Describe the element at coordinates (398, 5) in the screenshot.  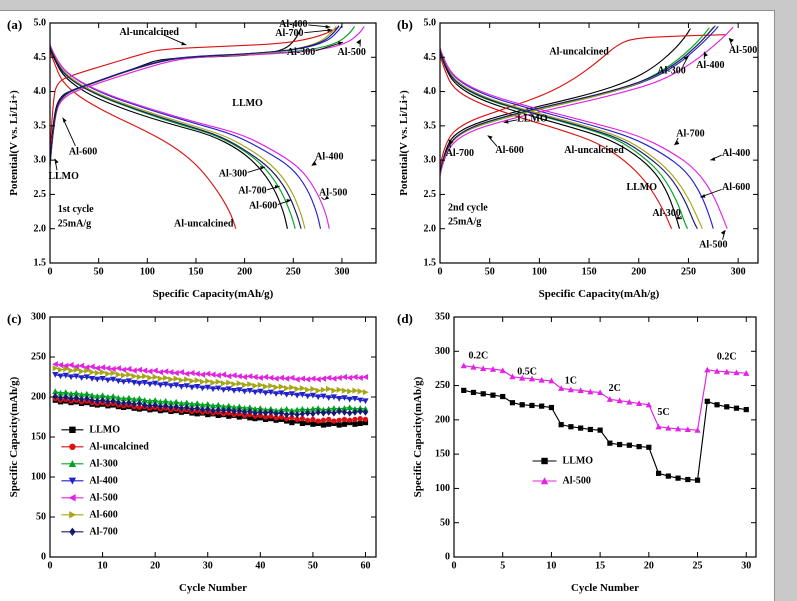
I see `window-chrome-top` at that location.